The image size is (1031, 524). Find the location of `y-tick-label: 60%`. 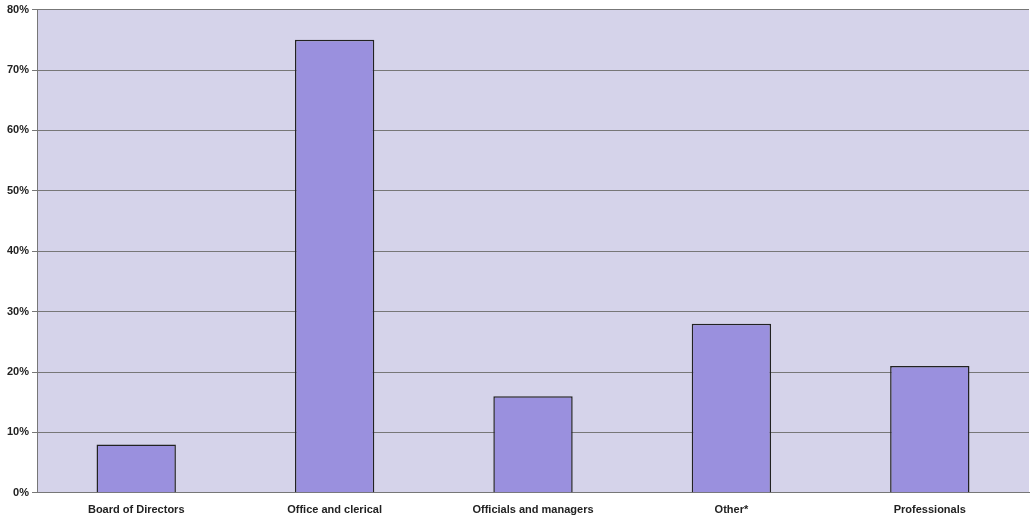

y-tick-label: 60% is located at coordinates (18, 129).